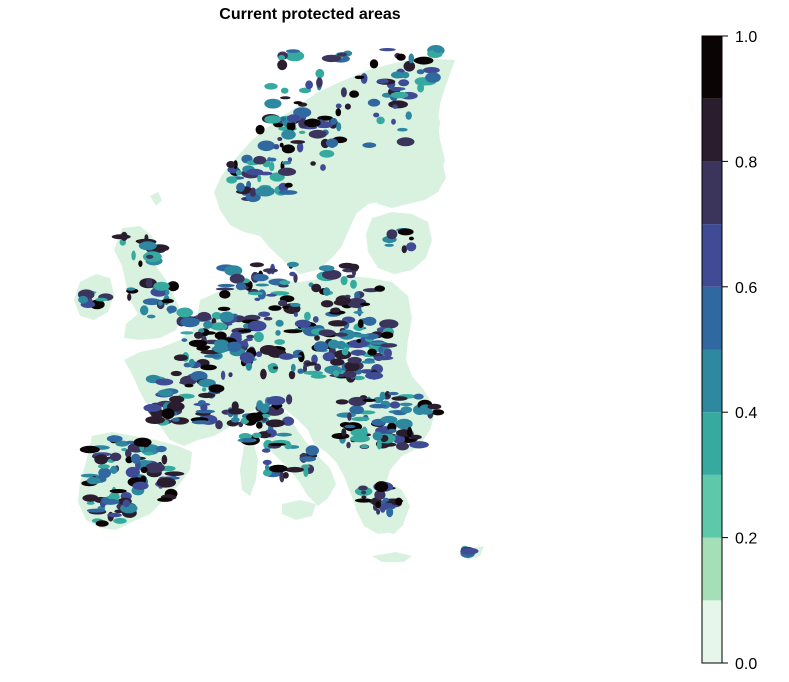 This screenshot has width=789, height=682. I want to click on map-title: Current protected areas, so click(310, 14).